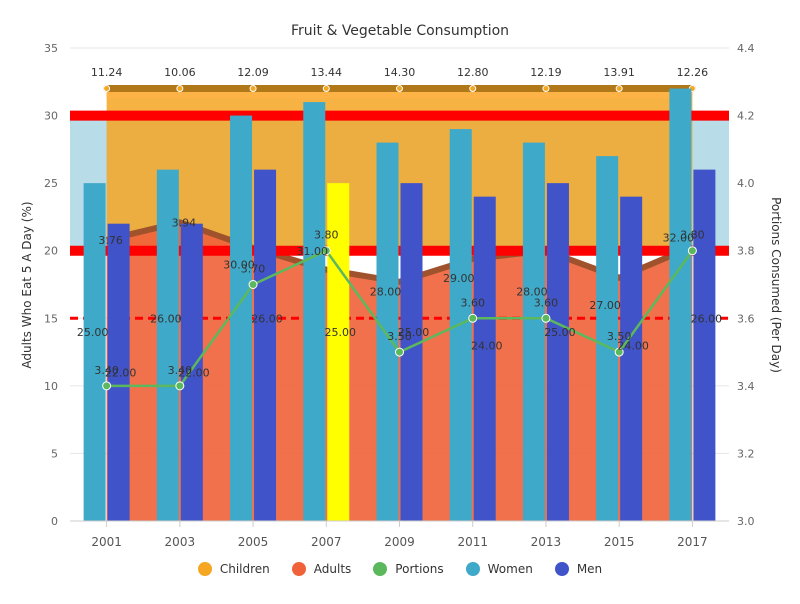 This screenshot has height=604, width=800. I want to click on women-data-label: 29.00, so click(459, 278).